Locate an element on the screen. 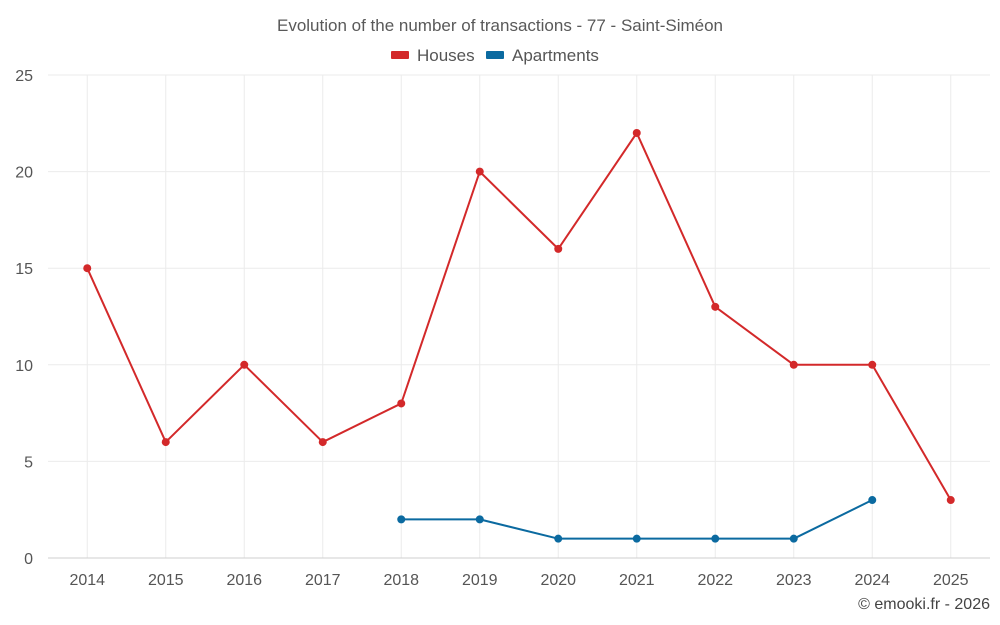 The image size is (1000, 625). legend: Houses Apartments is located at coordinates (495, 55).